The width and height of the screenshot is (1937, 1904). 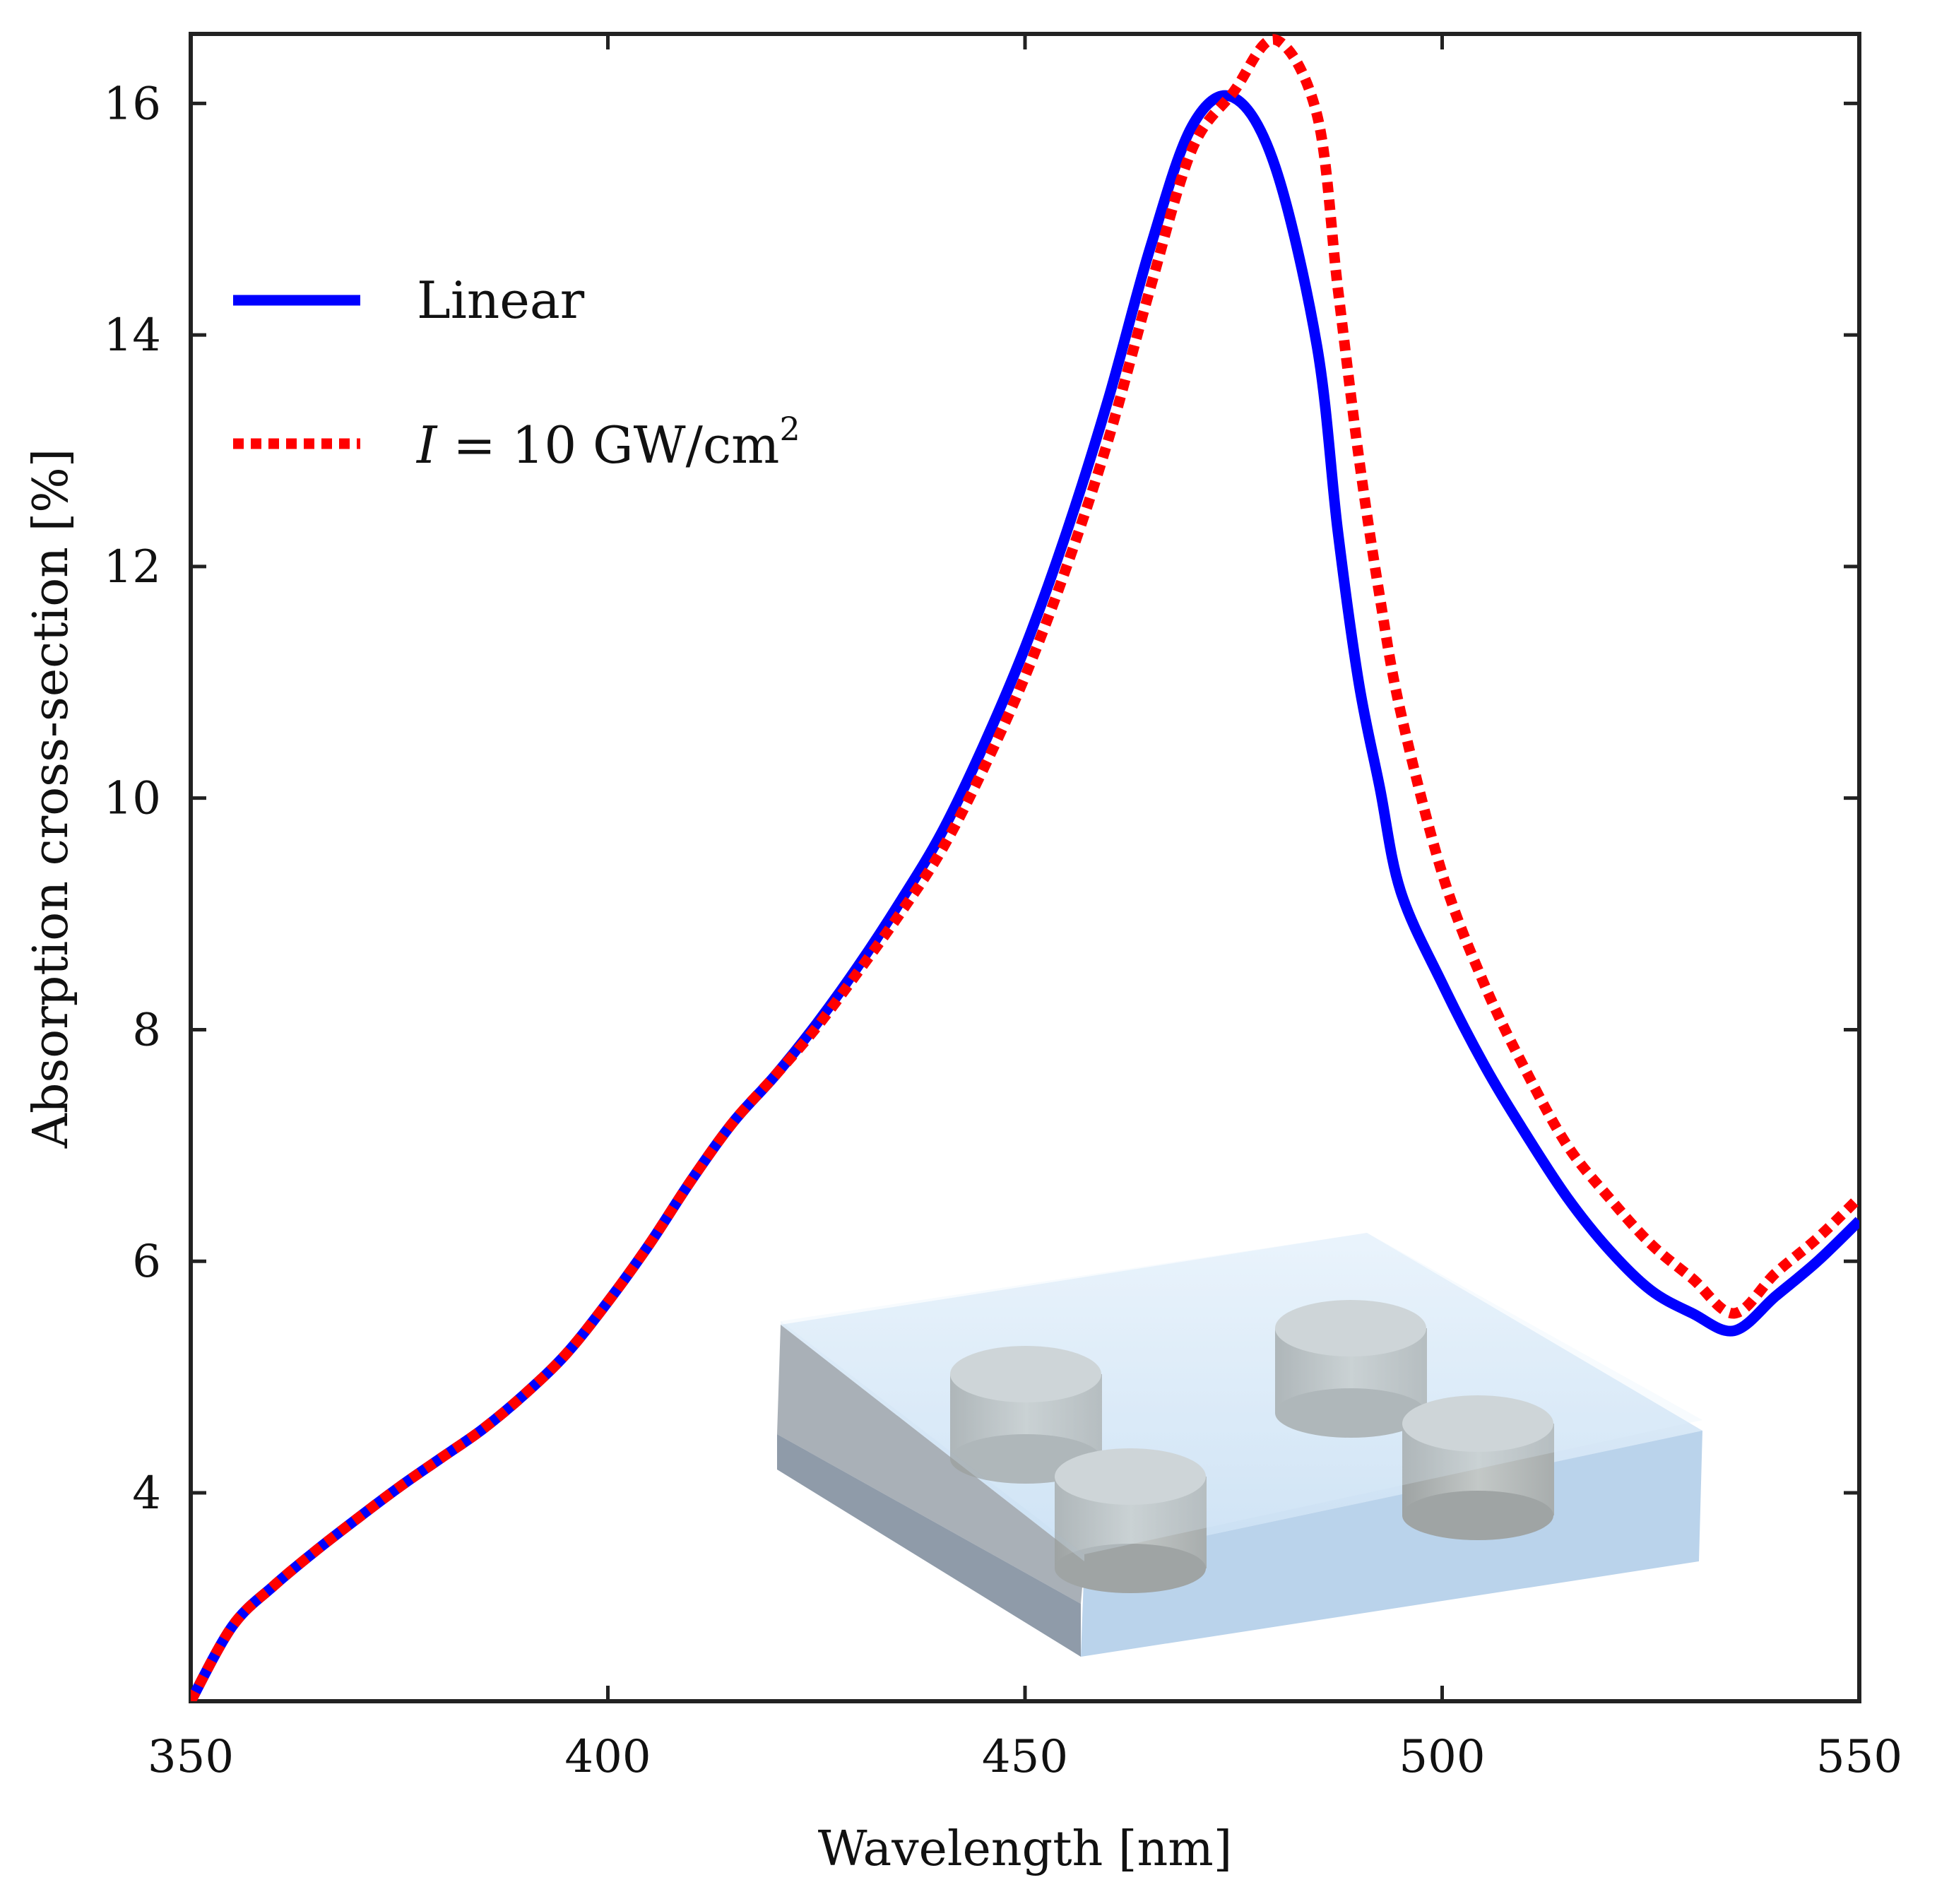 What do you see at coordinates (1351, 1369) in the screenshot?
I see `cylinder-back-right` at bounding box center [1351, 1369].